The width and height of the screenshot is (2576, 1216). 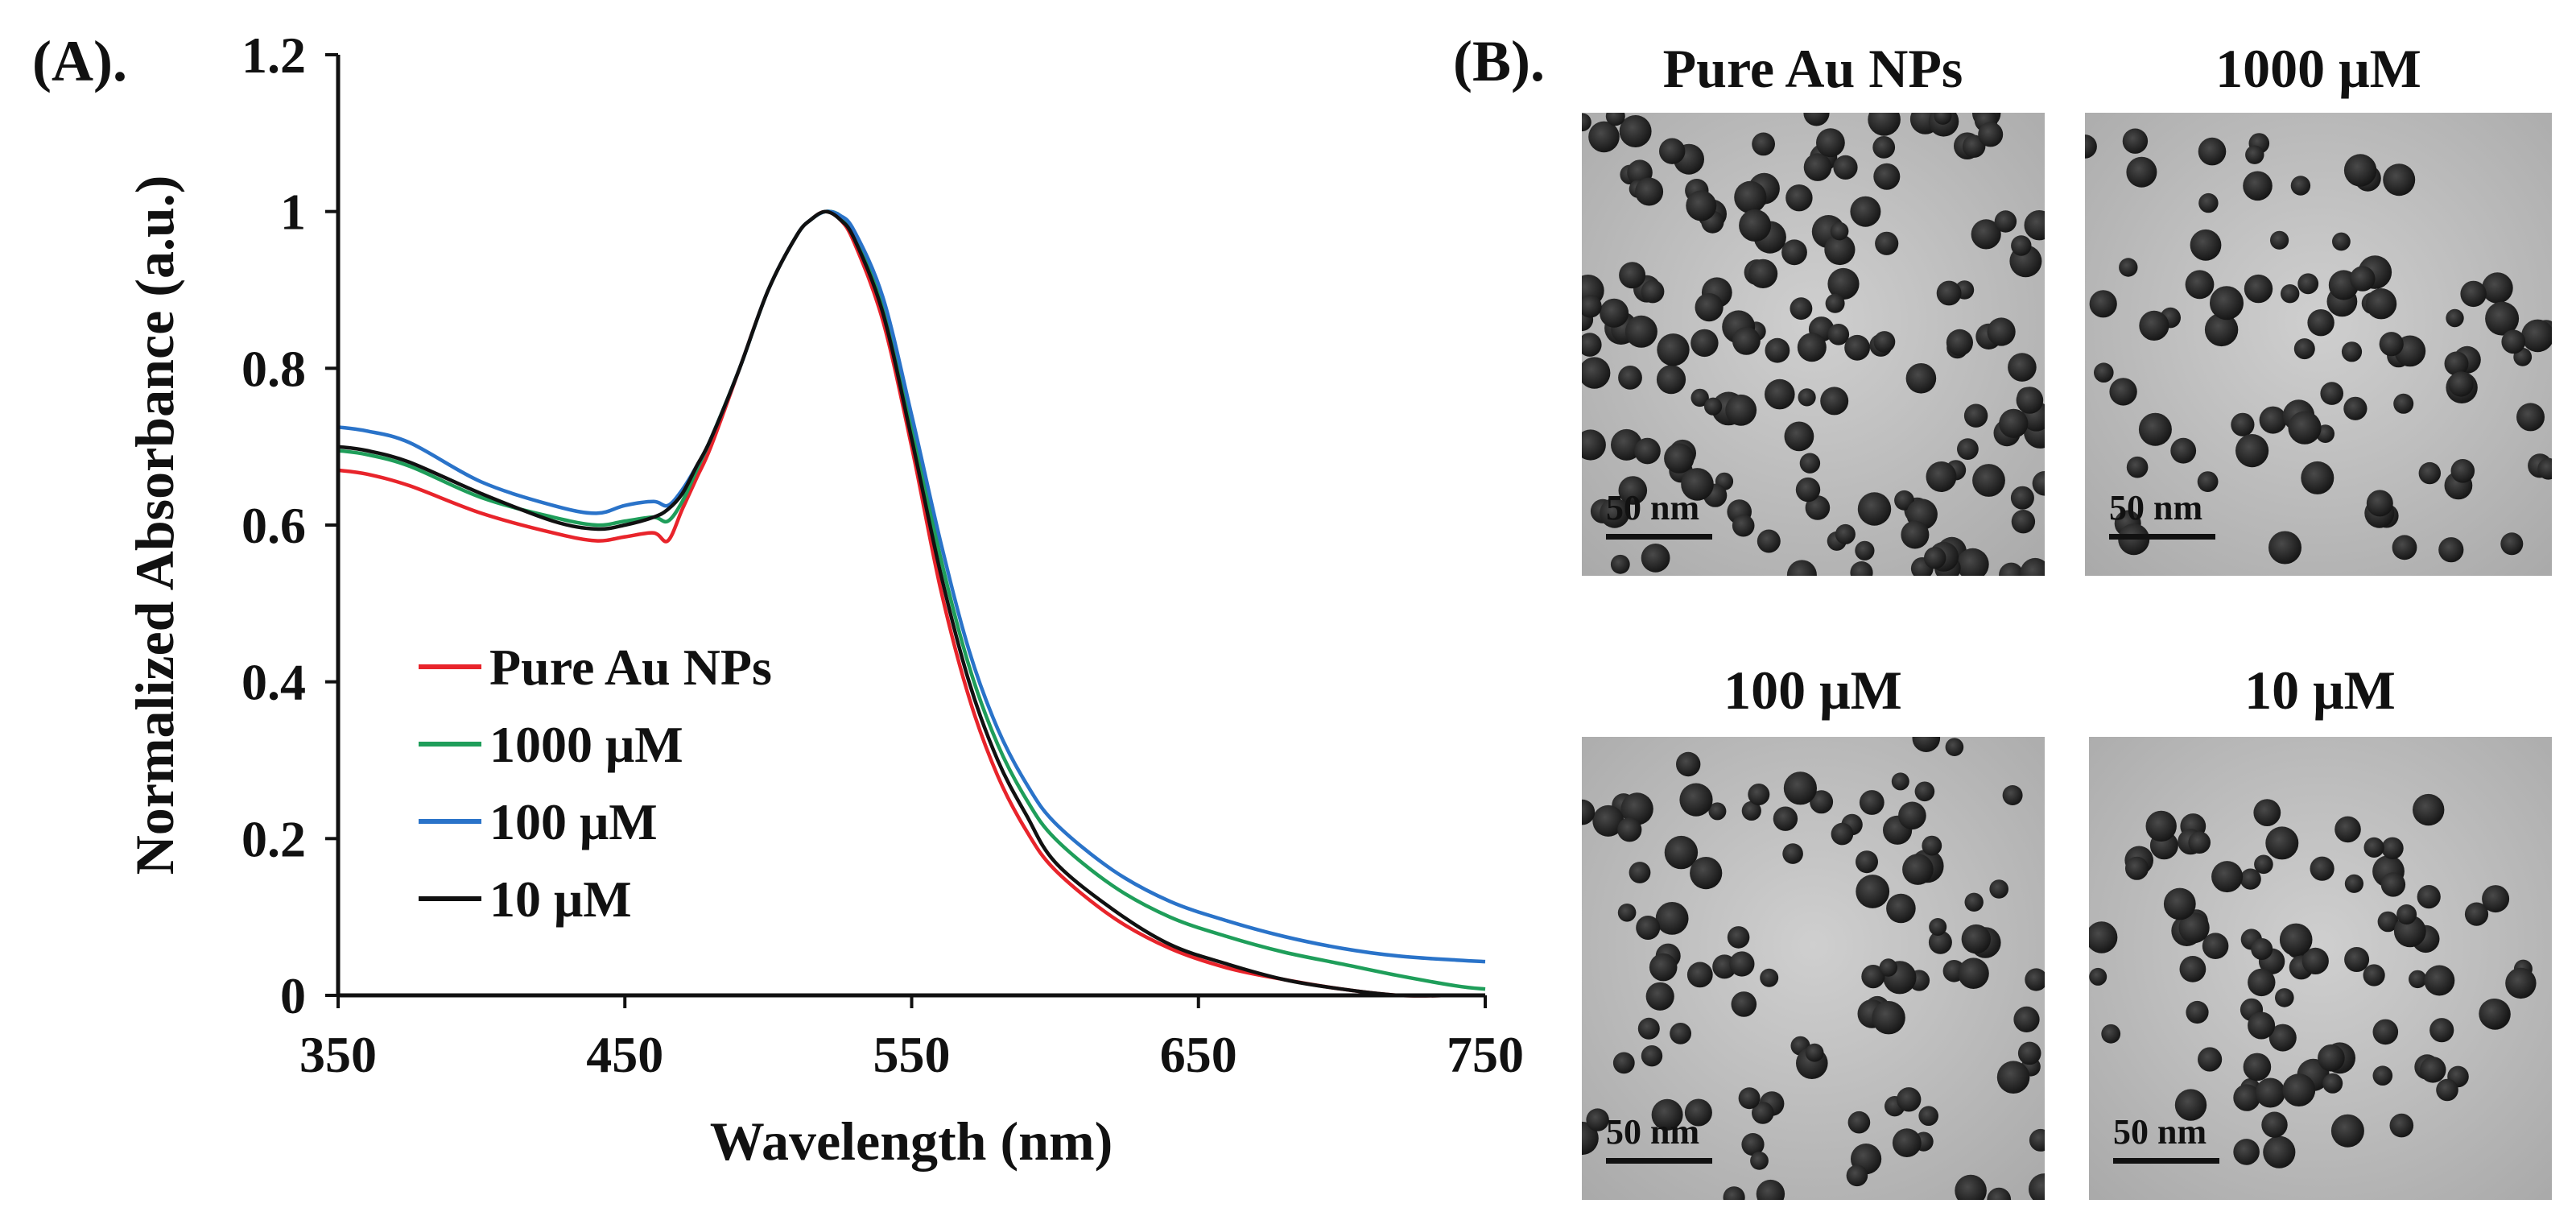 What do you see at coordinates (2320, 930) in the screenshot?
I see `tem-image-3: 10 μM 50 nm` at bounding box center [2320, 930].